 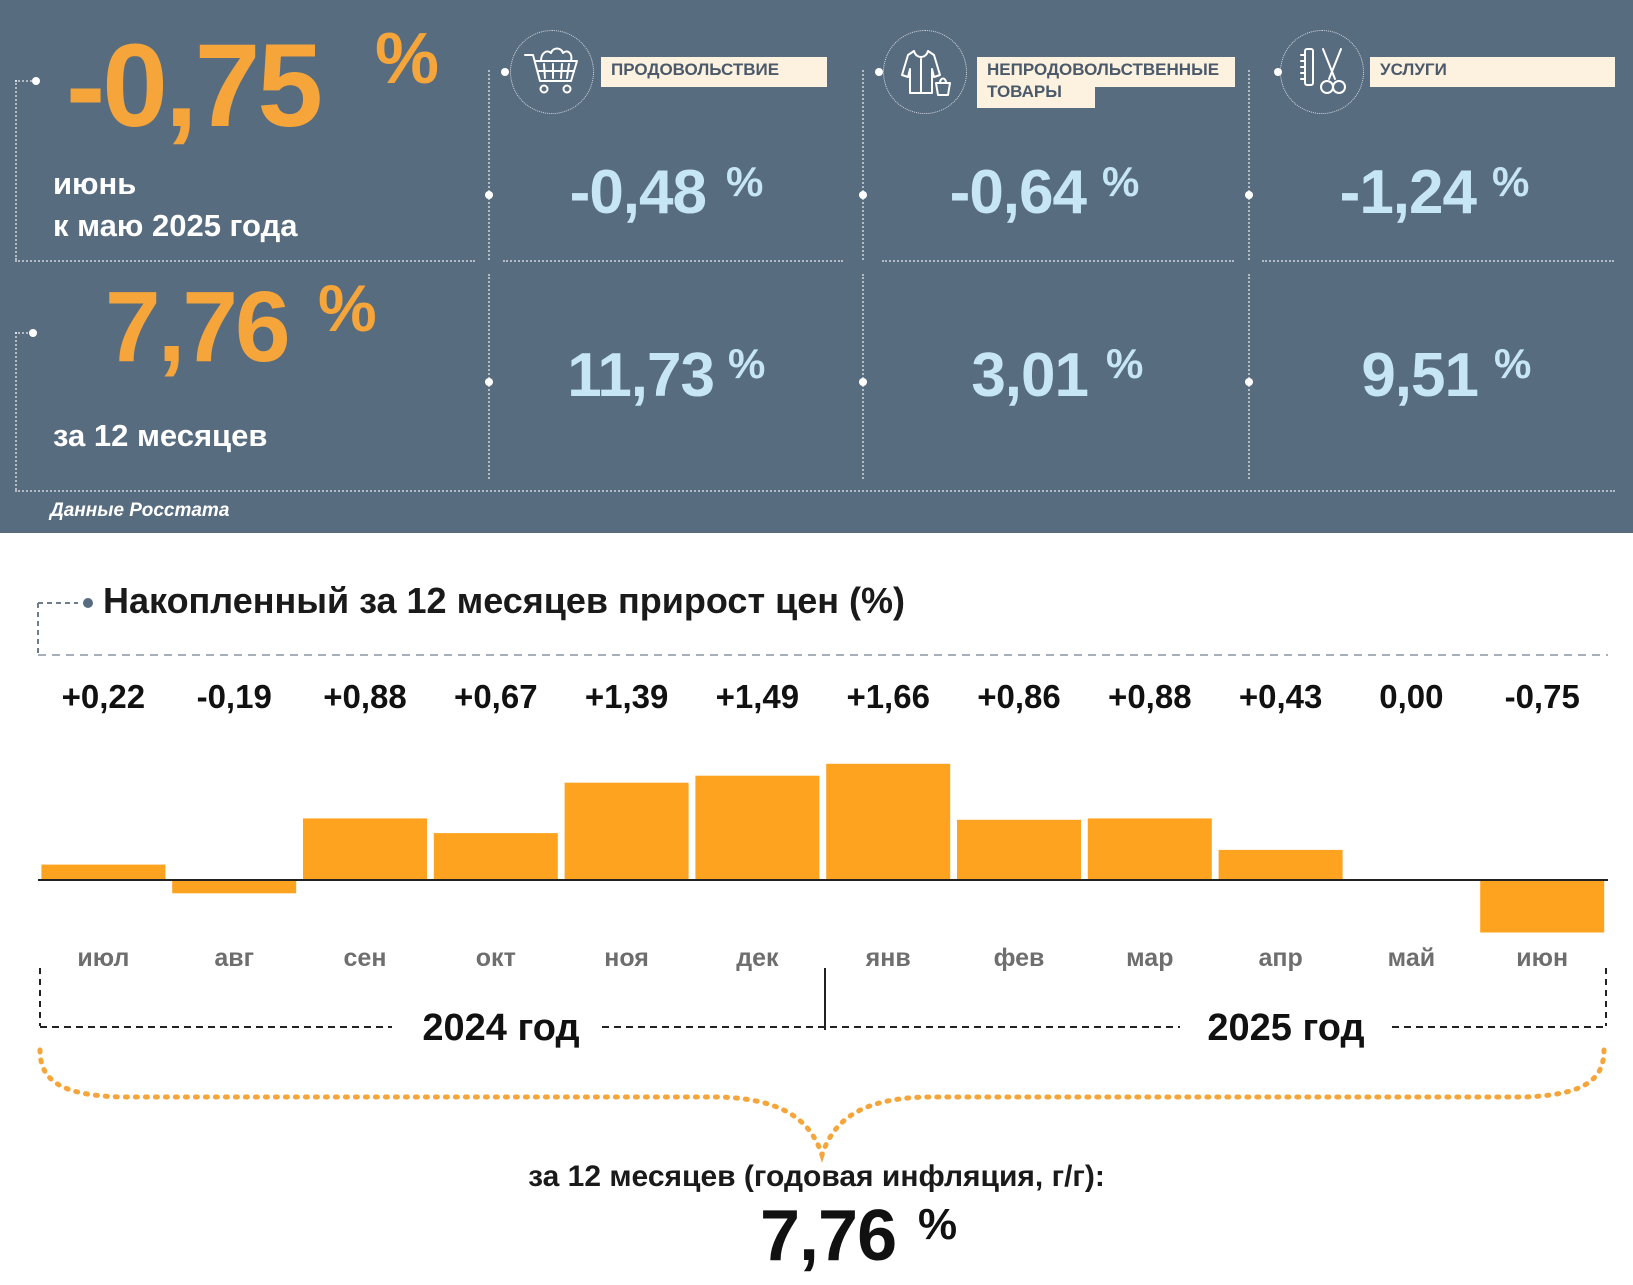 I want to click on bar-июл, so click(x=103, y=872).